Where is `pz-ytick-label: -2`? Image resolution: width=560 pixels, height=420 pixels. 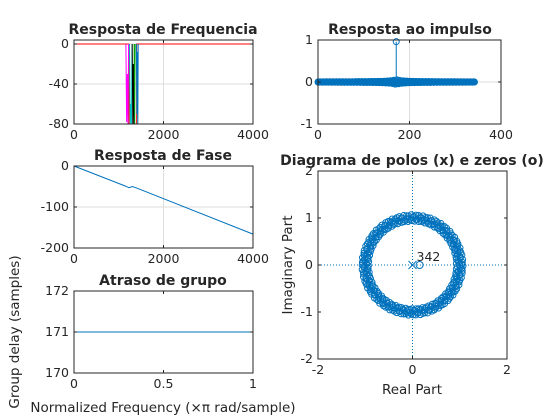 pz-ytick-label: -2 is located at coordinates (307, 358).